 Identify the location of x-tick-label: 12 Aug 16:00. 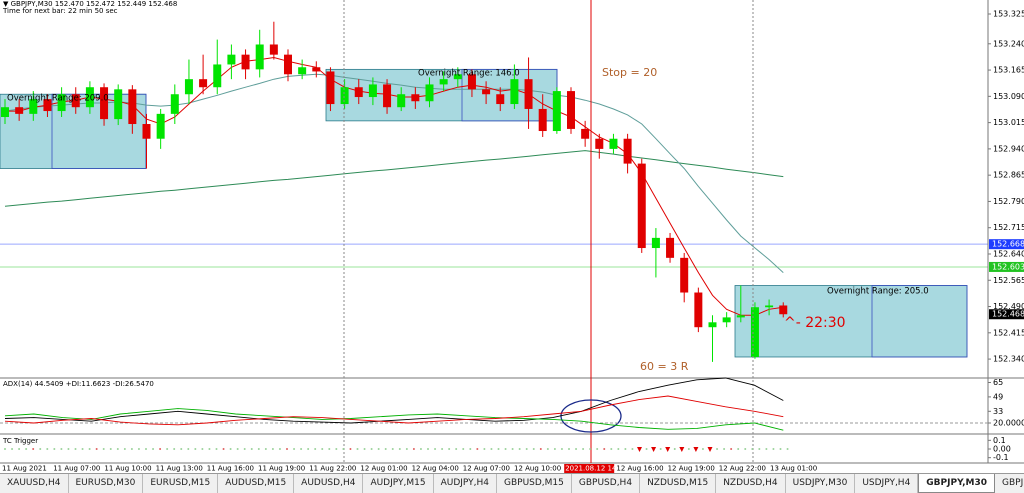
(639, 469).